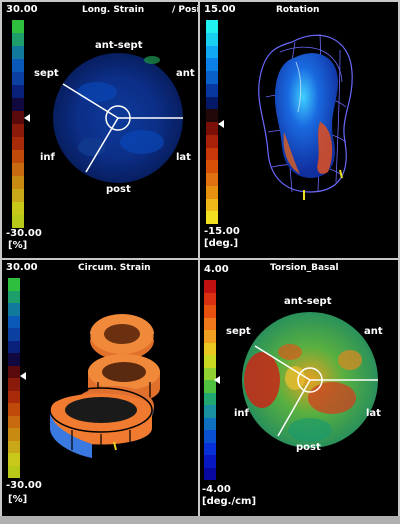 This screenshot has width=400, height=524. What do you see at coordinates (216, 269) in the screenshot?
I see `colorbar-max: 4.00` at bounding box center [216, 269].